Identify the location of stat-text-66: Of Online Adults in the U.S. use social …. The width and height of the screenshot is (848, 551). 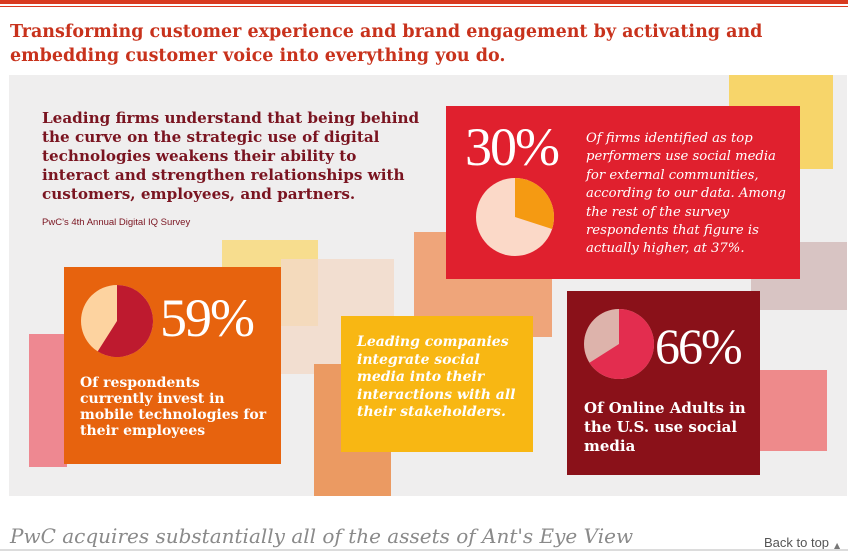
(665, 427).